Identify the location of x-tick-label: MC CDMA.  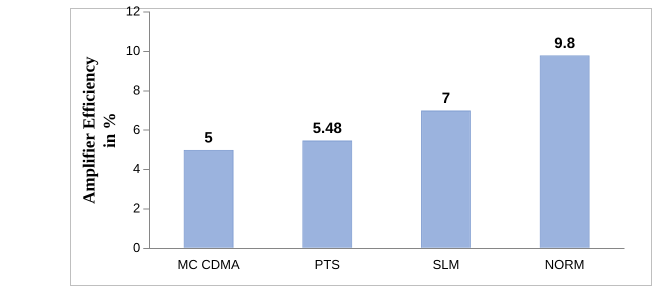
(209, 264).